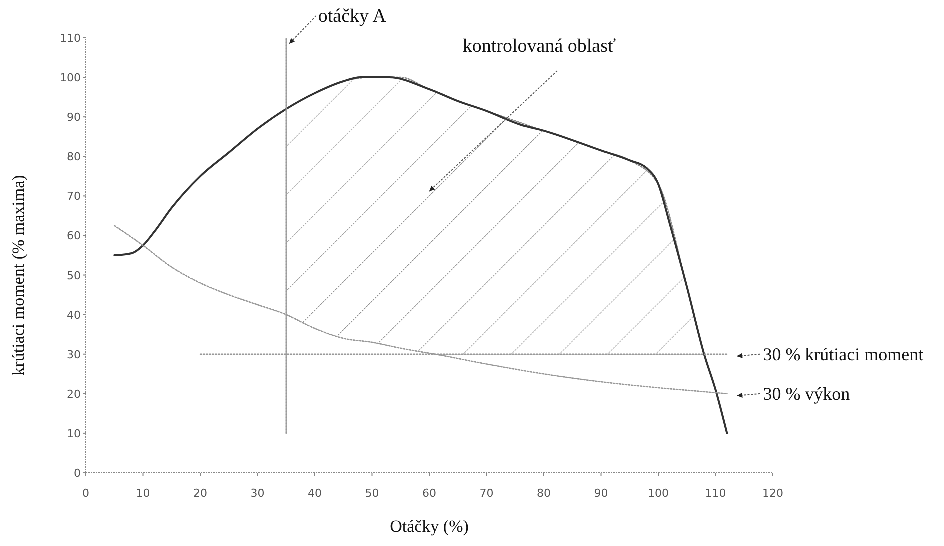 Image resolution: width=944 pixels, height=546 pixels. Describe the element at coordinates (143, 493) in the screenshot. I see `x-tick-label: 10` at that location.